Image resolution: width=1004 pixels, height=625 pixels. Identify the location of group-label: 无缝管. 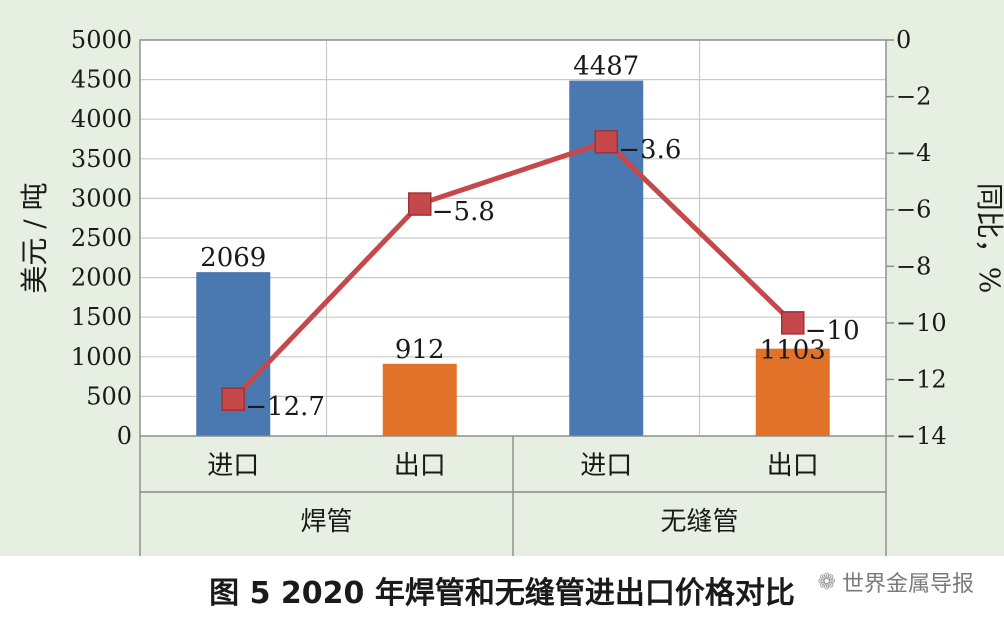
(699, 522).